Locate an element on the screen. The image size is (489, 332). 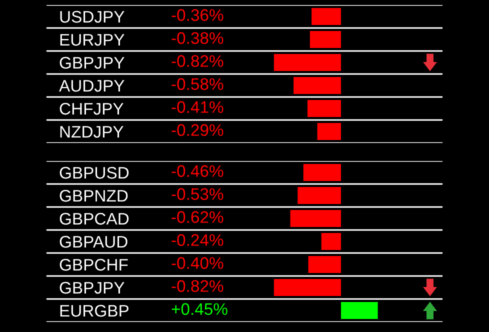
y-tick-label: USDJPY is located at coordinates (92, 16).